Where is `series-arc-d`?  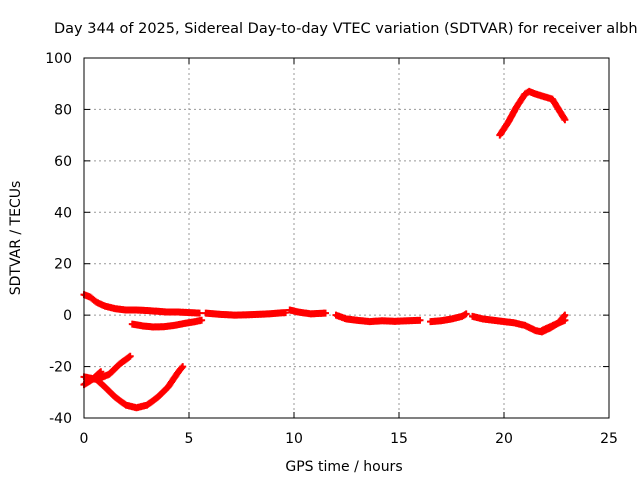 series-arc-d is located at coordinates (307, 312).